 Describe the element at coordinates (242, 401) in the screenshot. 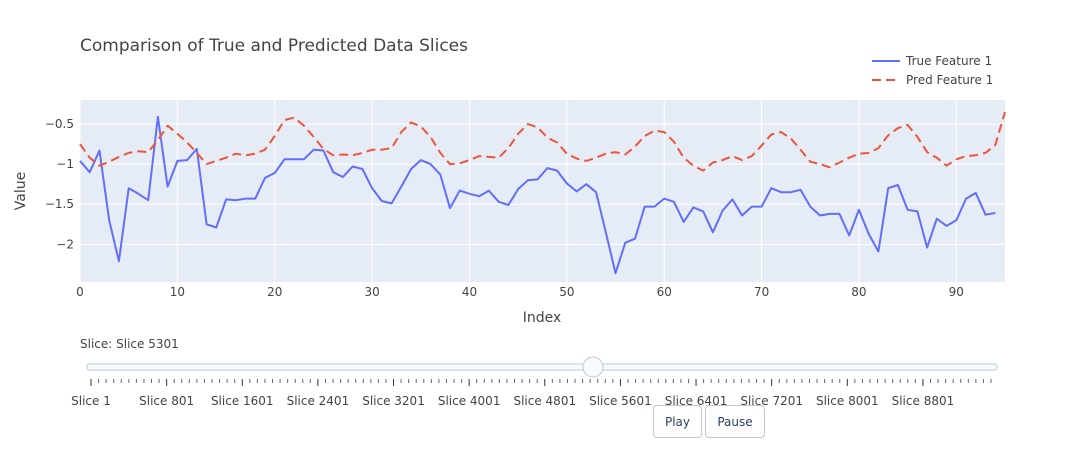

I see `slider-tick-label: Slice 1601` at that location.